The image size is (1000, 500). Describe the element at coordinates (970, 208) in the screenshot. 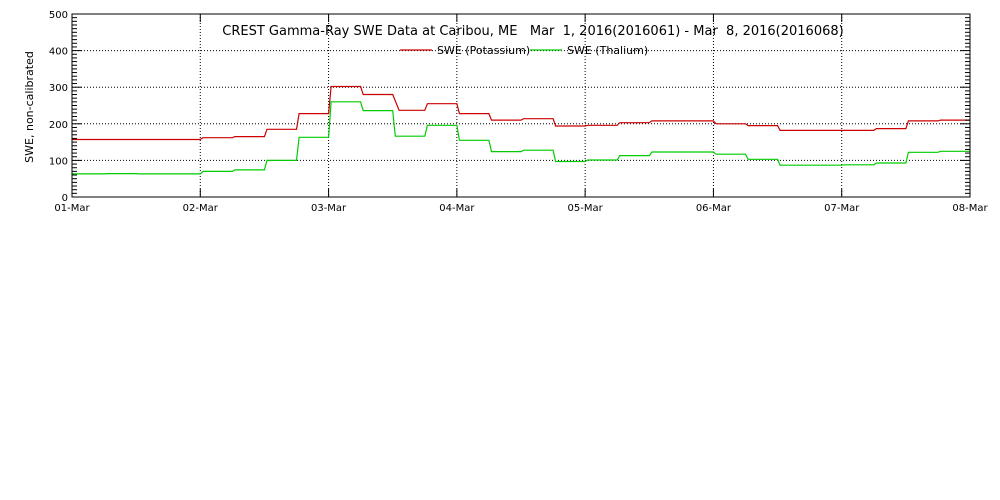

I see `x-tick-label: 08-Mar` at that location.